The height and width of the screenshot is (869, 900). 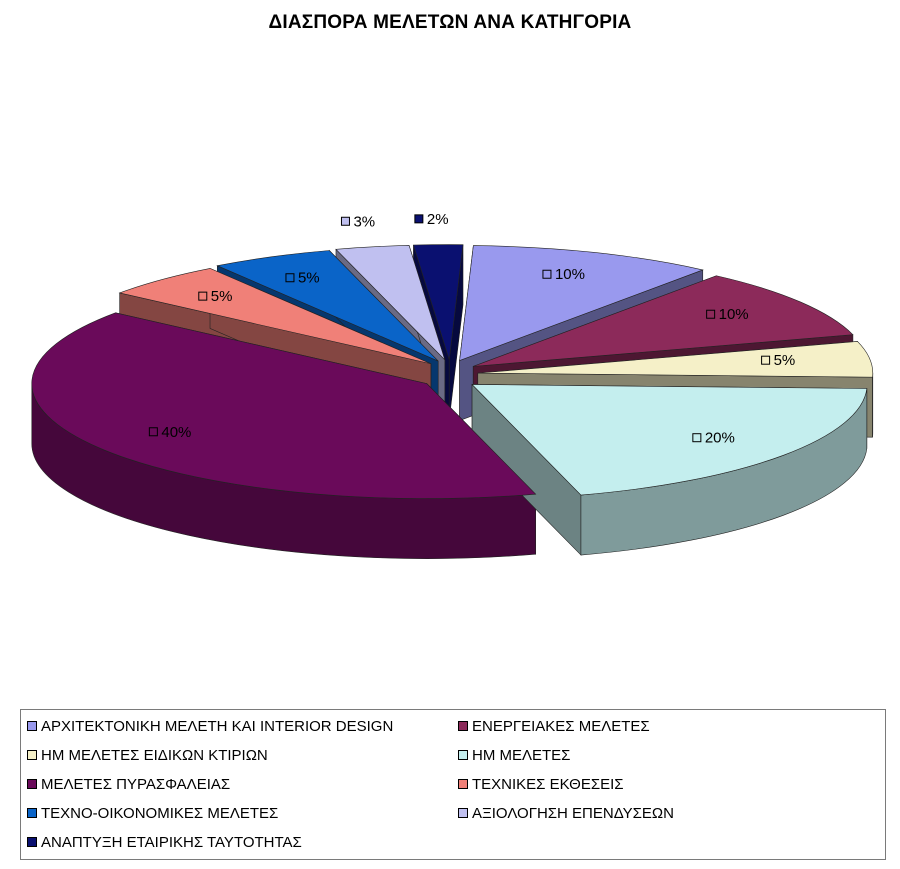 I want to click on legend-item-2: ΗΜ ΜΕΛΕΤΕΣ ΕΙΔΙΚΩΝ ΚΤΙΡΙΩΝ, so click(x=147, y=755).